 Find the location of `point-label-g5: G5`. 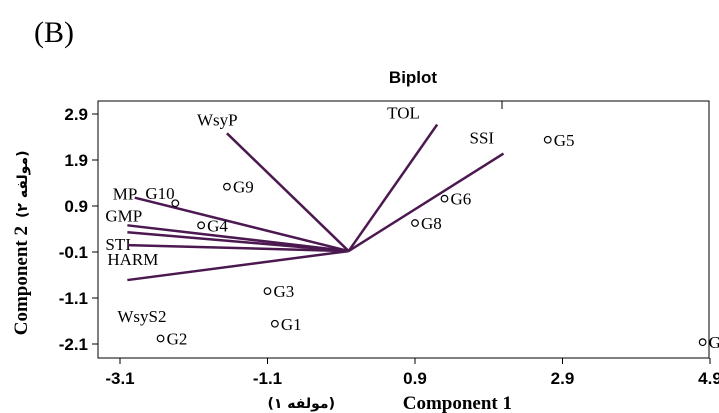

point-label-g5: G5 is located at coordinates (564, 140).